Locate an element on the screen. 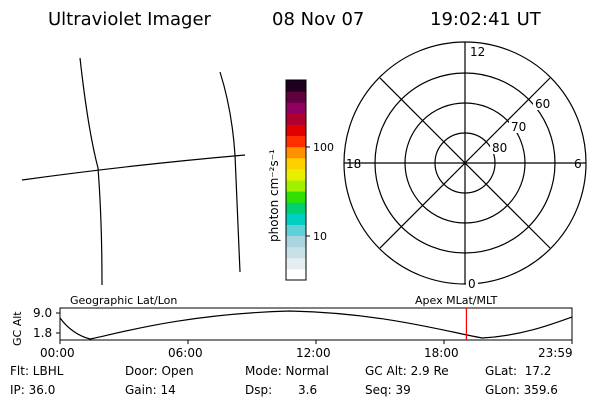 The image size is (600, 400). glon-info: GLon: 359.6 is located at coordinates (521, 390).